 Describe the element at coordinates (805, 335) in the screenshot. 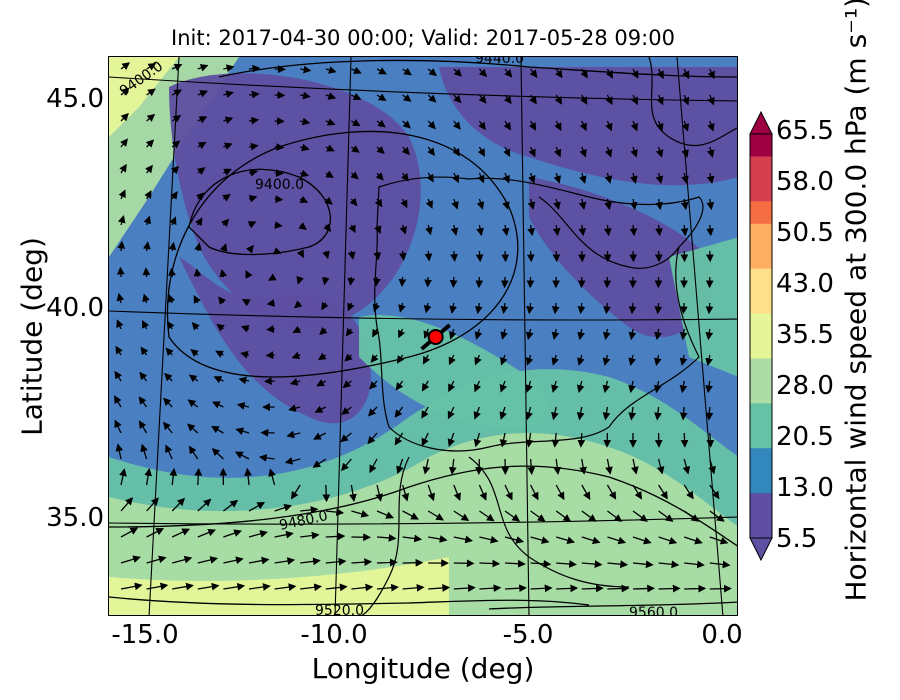

I see `colorbar-tick-label: 35.5` at that location.